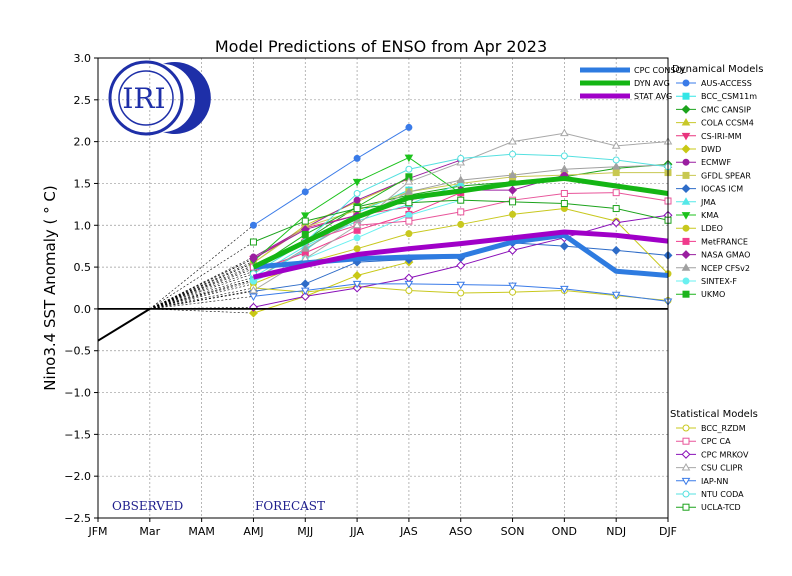 The image size is (792, 576). What do you see at coordinates (722, 189) in the screenshot?
I see `legend-label-iocas-icm: IOCAS ICM` at bounding box center [722, 189].